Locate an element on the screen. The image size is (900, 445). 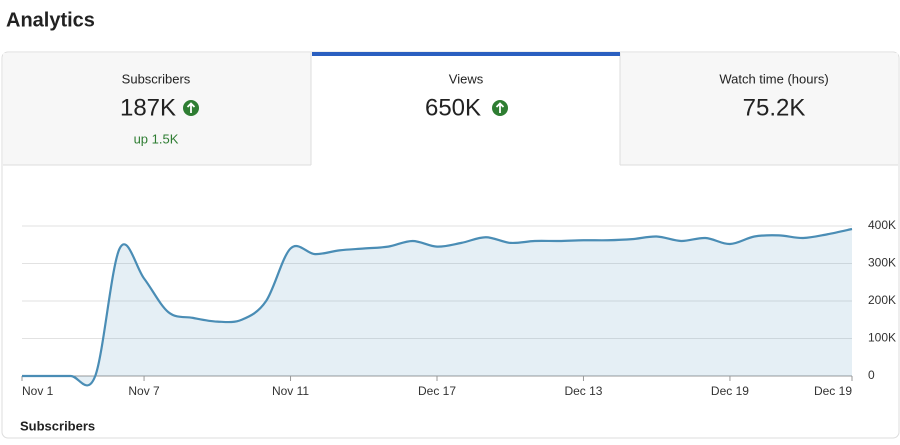
tab: Subscribers 187K up 1.5K is located at coordinates (159, 108).